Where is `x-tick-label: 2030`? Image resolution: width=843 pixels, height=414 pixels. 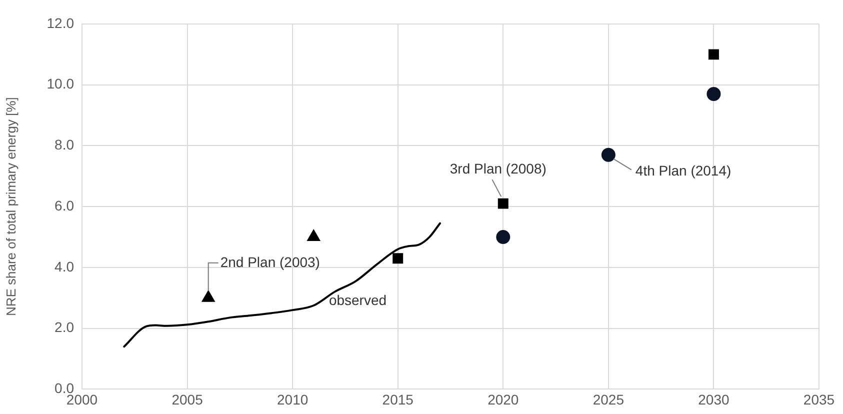 x-tick-label: 2030 is located at coordinates (714, 399).